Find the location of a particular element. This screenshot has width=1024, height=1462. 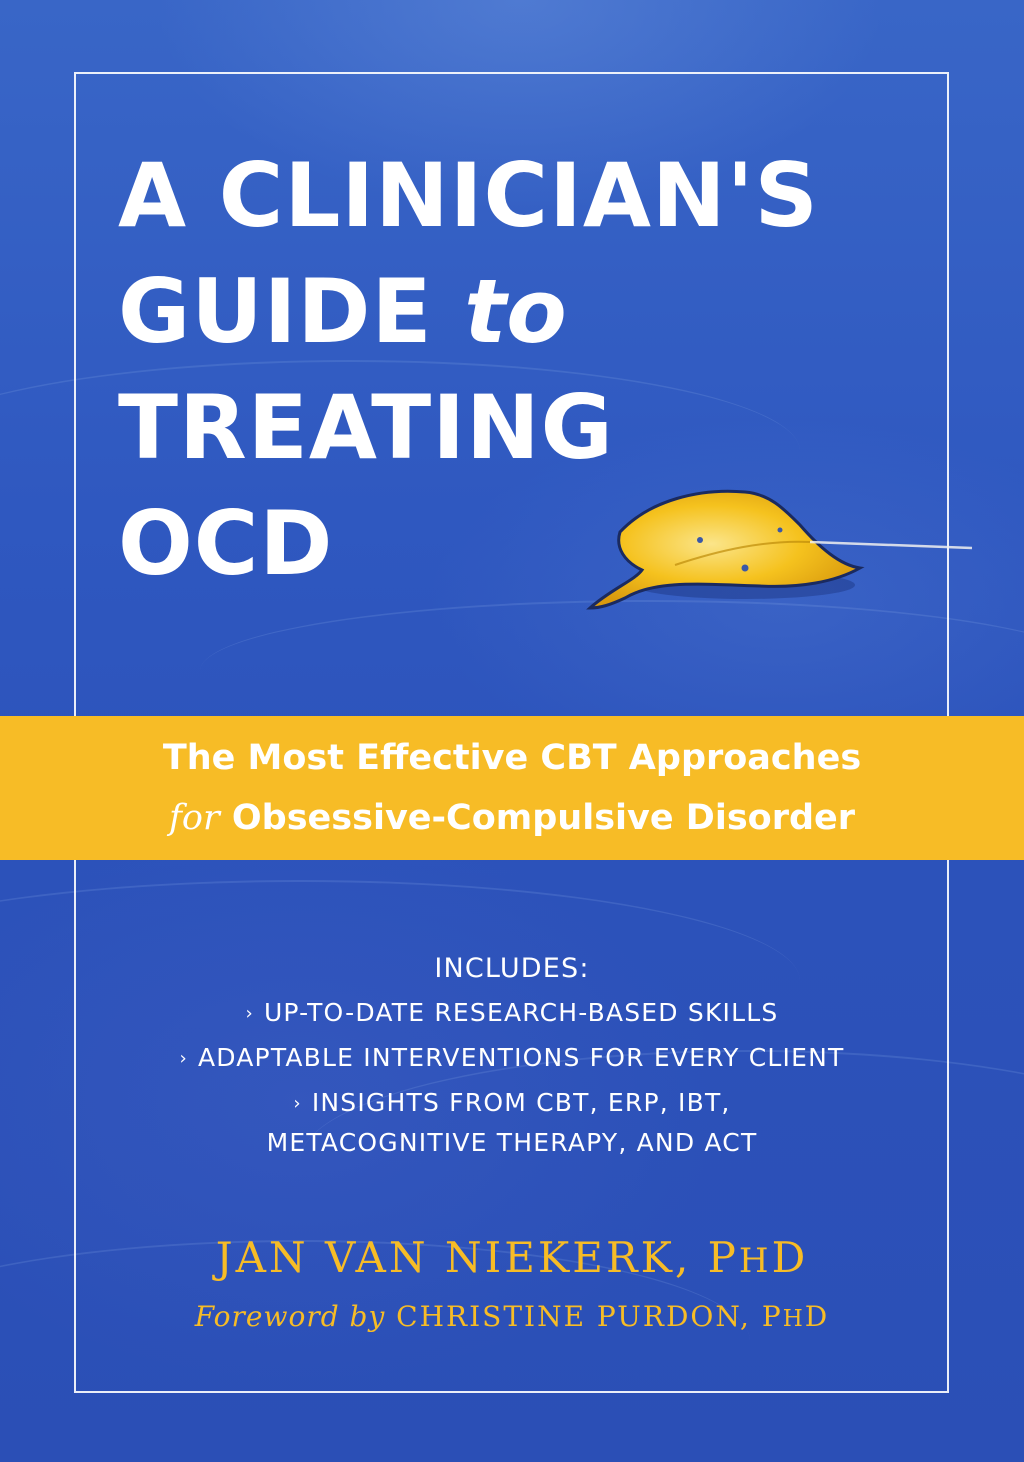

foreword-credit: Foreword by CHRISTINE PURDON, PHD is located at coordinates (512, 1316).